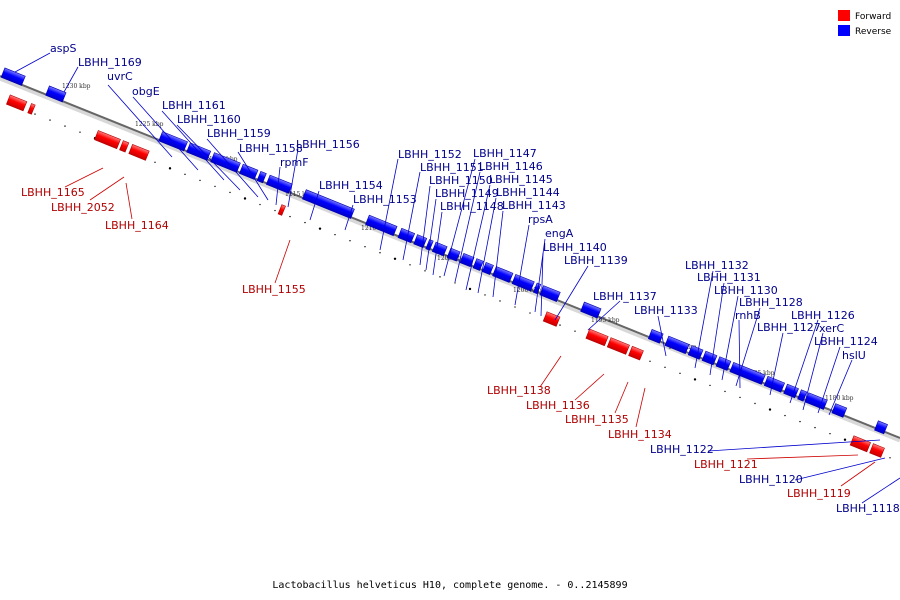 This screenshot has width=900, height=600. Describe the element at coordinates (550, 293) in the screenshot. I see `gene-block-engA` at that location.